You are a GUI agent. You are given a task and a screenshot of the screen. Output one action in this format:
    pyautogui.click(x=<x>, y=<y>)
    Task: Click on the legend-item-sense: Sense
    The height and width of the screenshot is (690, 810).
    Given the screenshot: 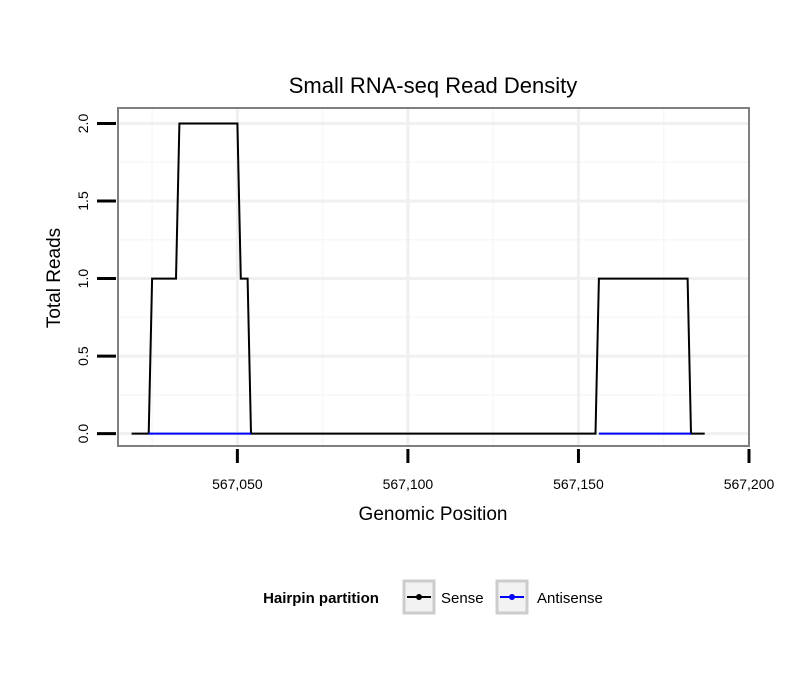 What is the action you would take?
    pyautogui.click(x=443, y=597)
    